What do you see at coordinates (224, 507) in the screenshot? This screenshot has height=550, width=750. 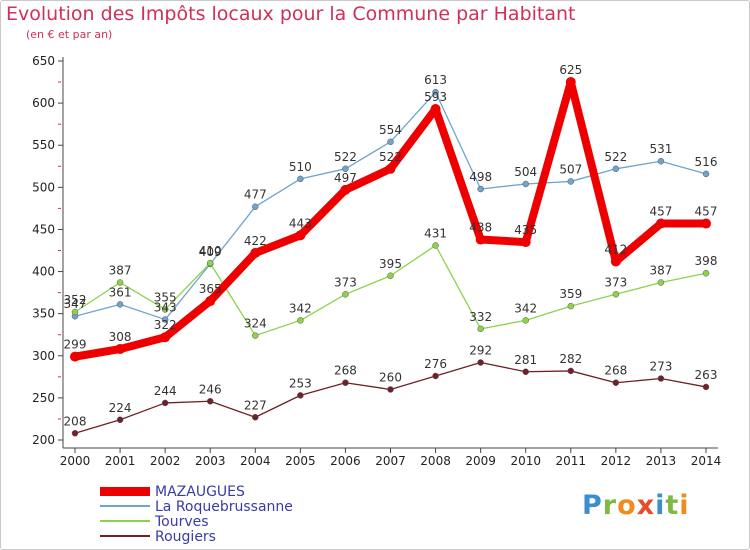 I see `legend-label: La Roquebrussanne` at bounding box center [224, 507].